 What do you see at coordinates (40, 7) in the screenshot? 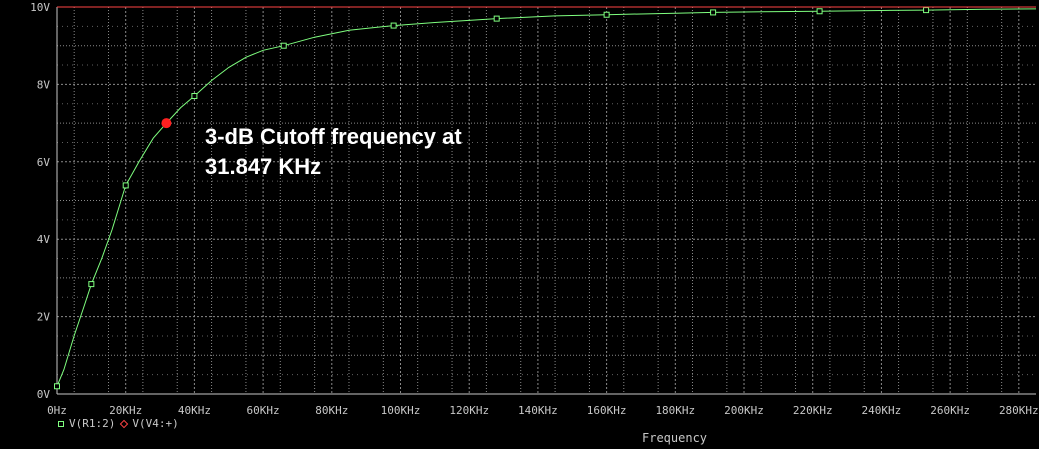
I see `y-tick-label: 10V` at bounding box center [40, 7].